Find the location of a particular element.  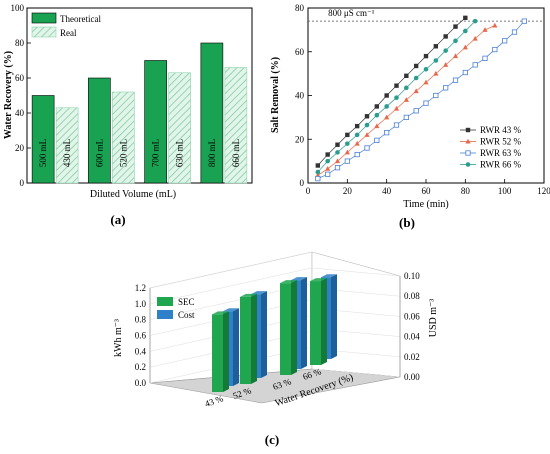

bar-cost-1-top is located at coordinates (259, 293).